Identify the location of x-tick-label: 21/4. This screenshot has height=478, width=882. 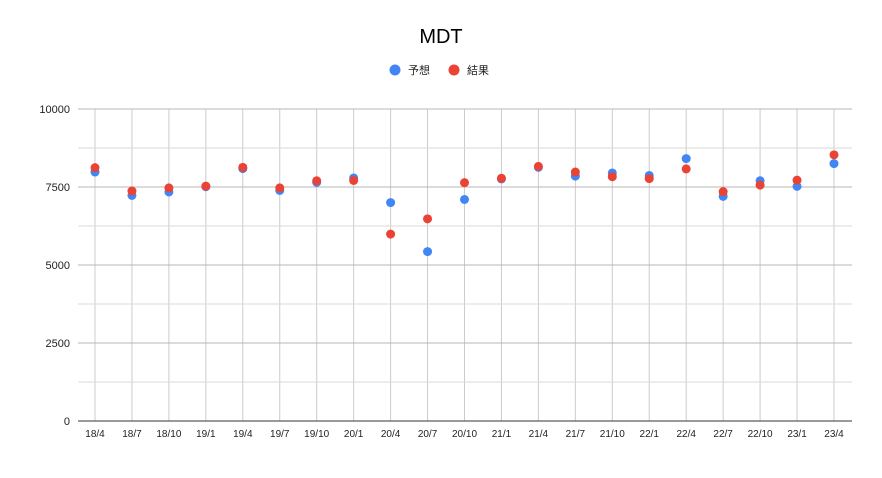
(539, 434).